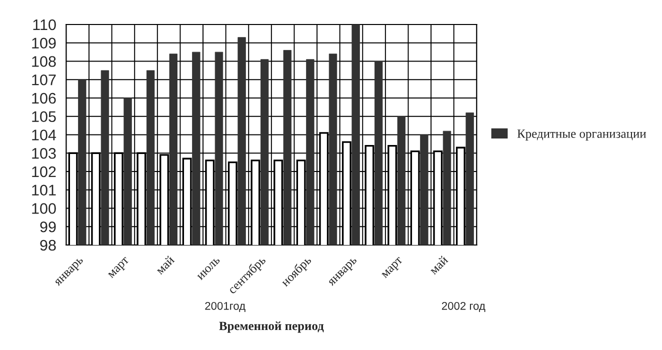  What do you see at coordinates (464, 307) in the screenshot?
I see `text: 2002 год` at bounding box center [464, 307].